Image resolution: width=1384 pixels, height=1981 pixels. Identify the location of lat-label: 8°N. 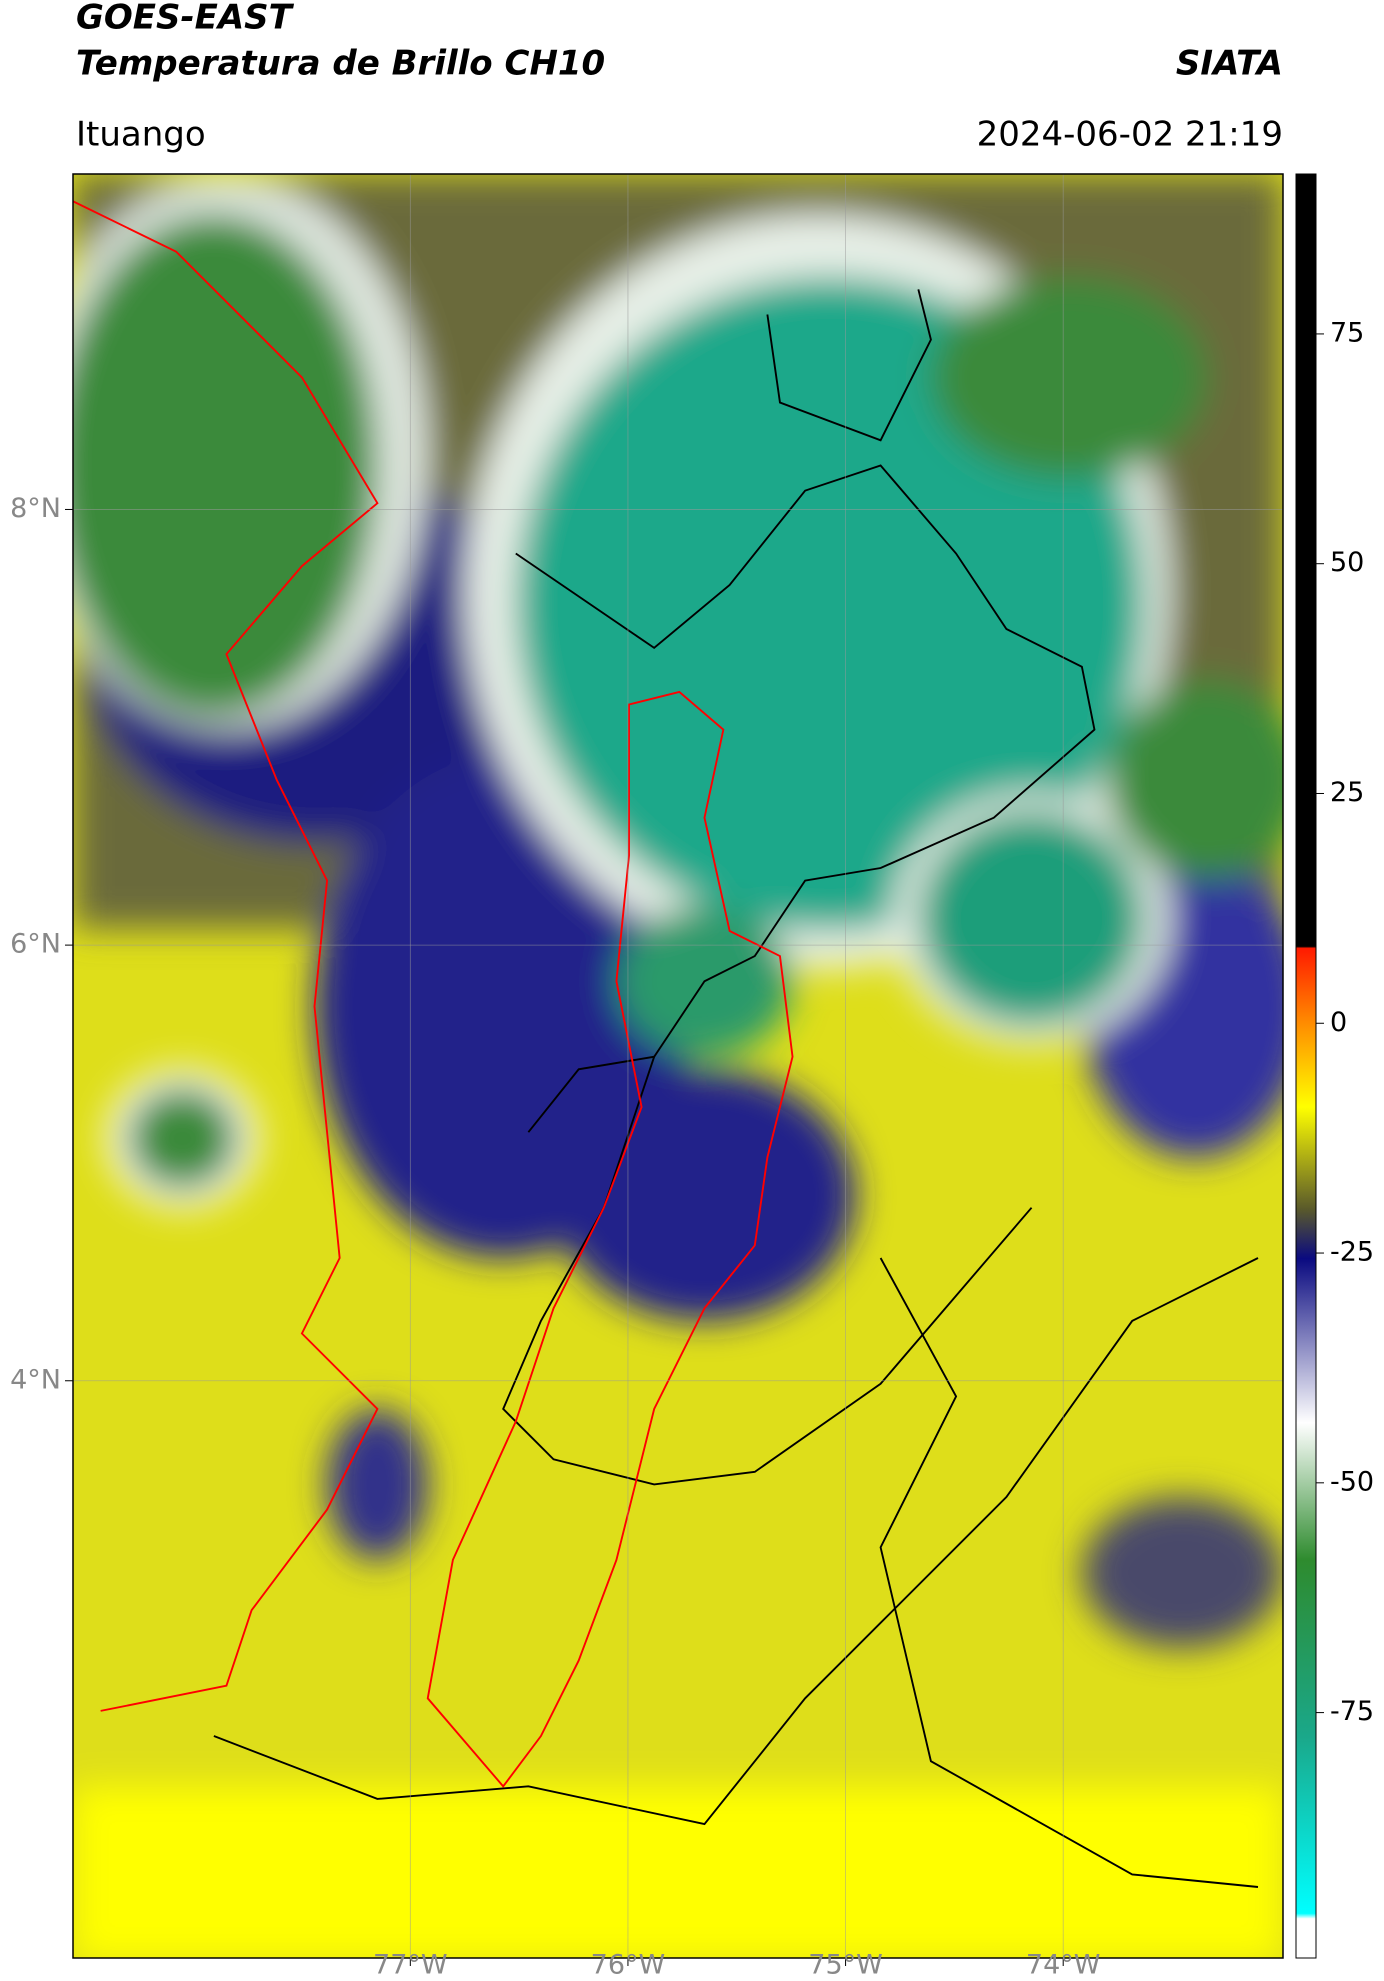
(35, 508).